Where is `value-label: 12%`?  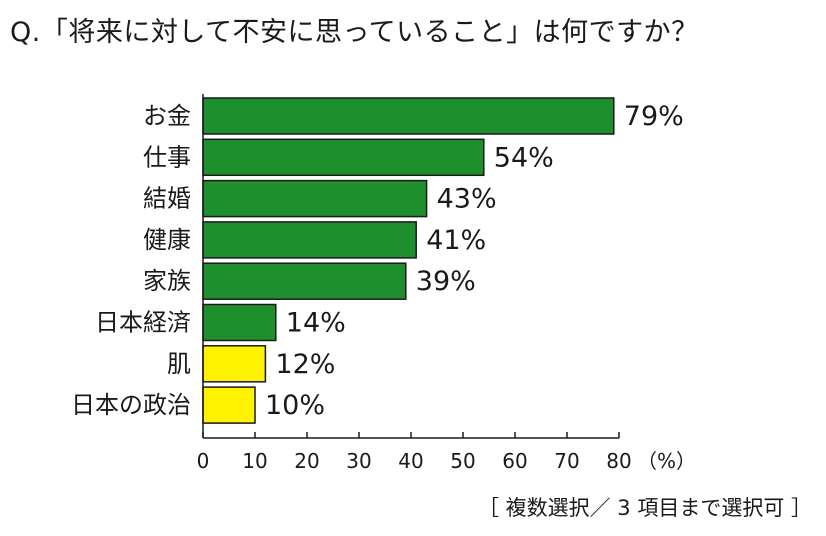
value-label: 12% is located at coordinates (305, 364).